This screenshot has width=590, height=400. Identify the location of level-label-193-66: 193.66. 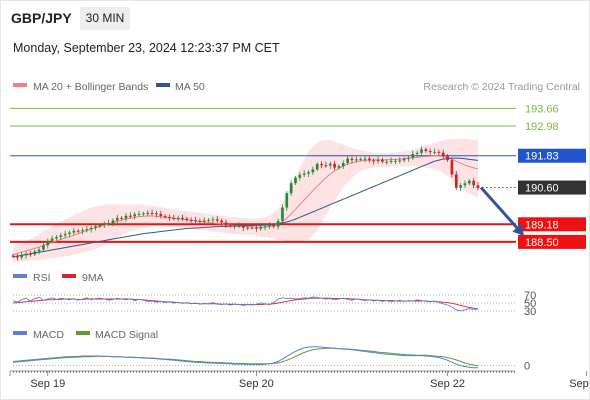
(542, 109).